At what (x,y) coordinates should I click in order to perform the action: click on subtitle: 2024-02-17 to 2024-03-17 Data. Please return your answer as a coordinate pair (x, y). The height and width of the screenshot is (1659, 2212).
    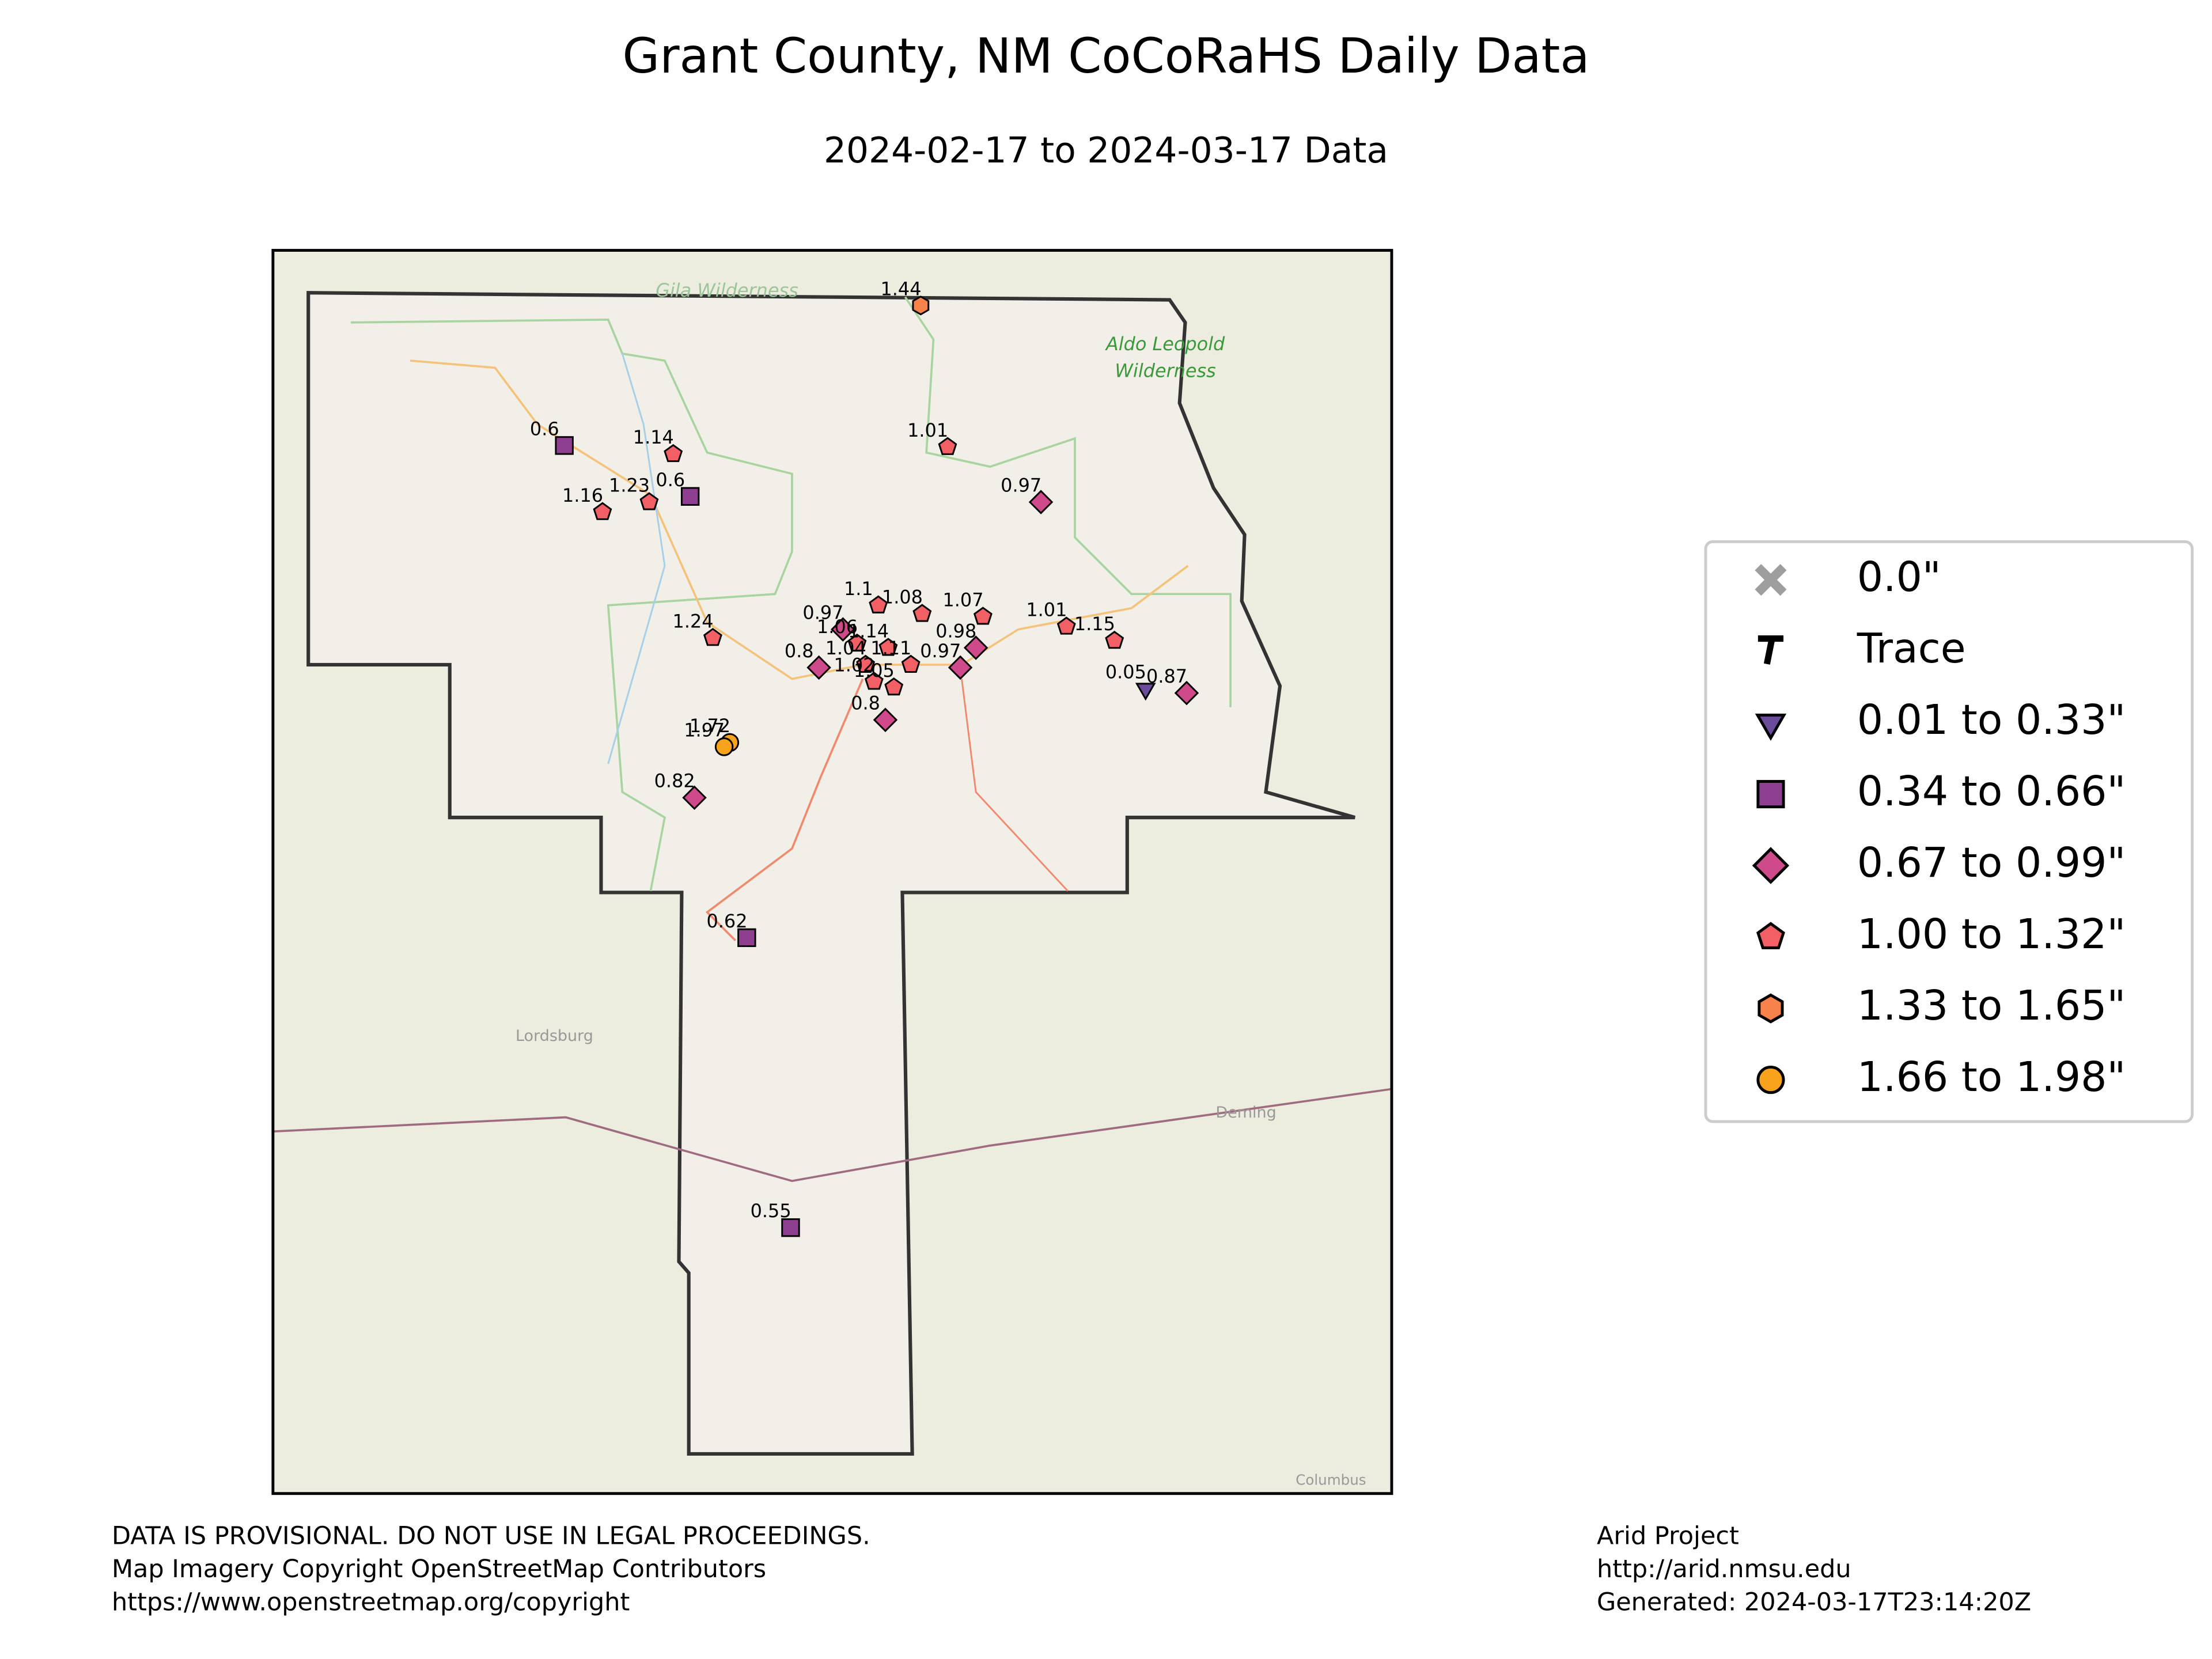
    Looking at the image, I should click on (1106, 150).